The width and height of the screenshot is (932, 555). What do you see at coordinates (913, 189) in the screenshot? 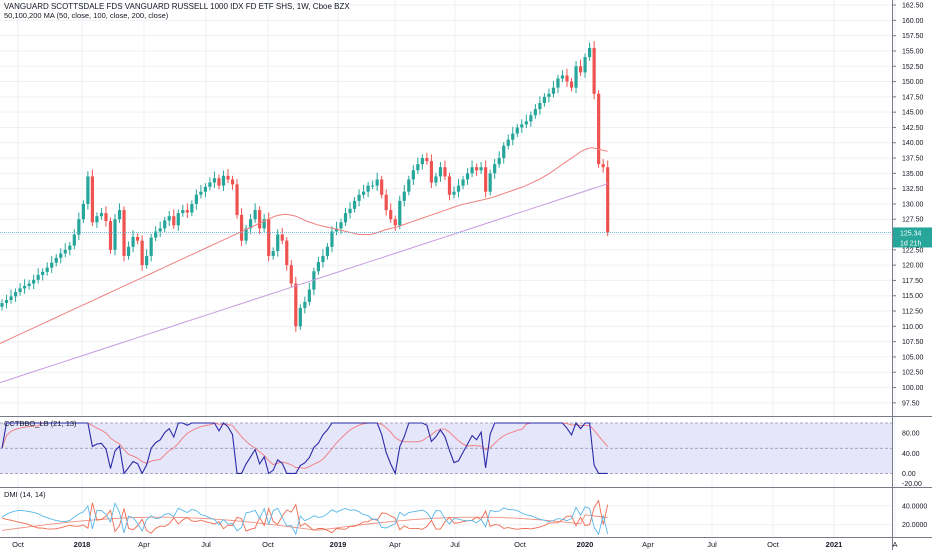
I see `price-tick: 132.50` at bounding box center [913, 189].